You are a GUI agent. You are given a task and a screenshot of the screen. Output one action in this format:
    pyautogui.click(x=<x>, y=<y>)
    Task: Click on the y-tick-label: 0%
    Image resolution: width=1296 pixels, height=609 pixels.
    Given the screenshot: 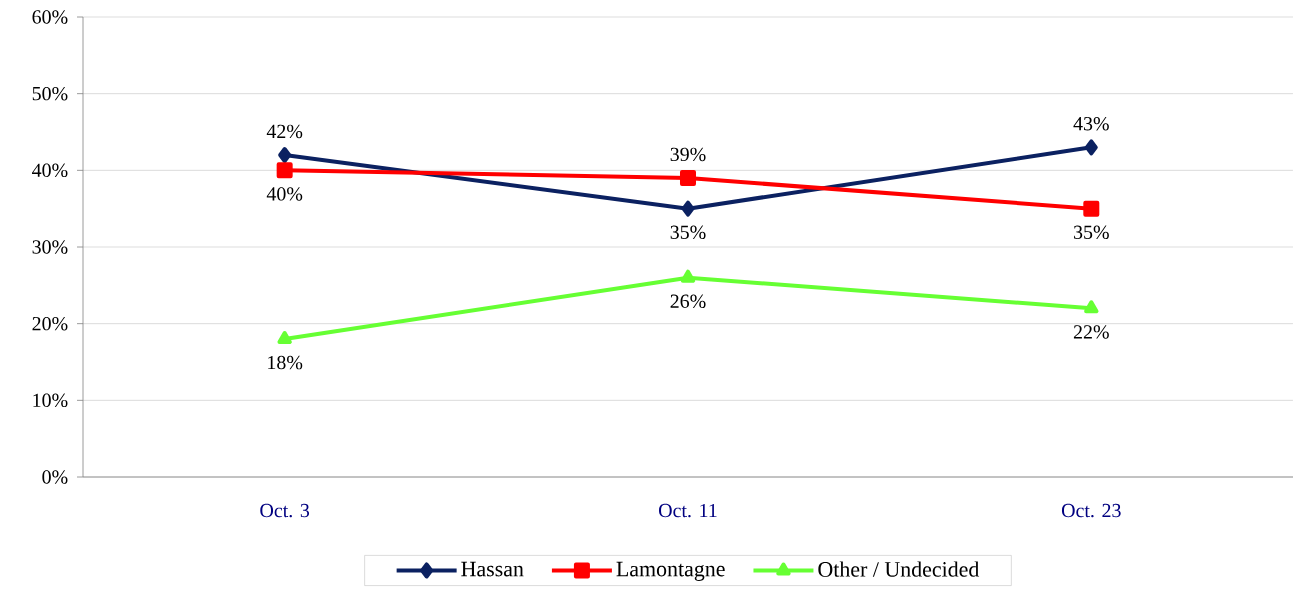 What is the action you would take?
    pyautogui.click(x=55, y=477)
    